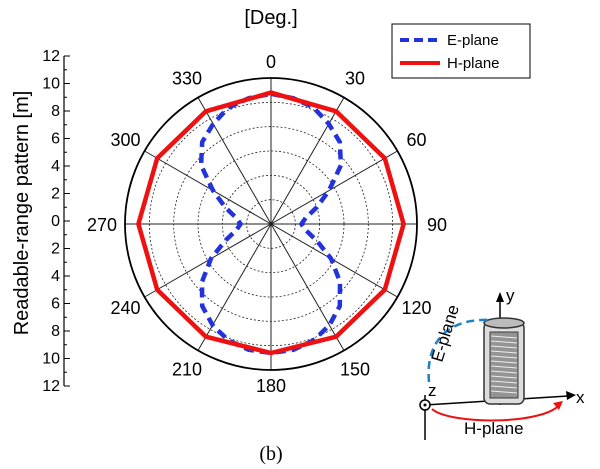 This screenshot has height=469, width=600. I want to click on series-line-e-plane, so click(271, 223).